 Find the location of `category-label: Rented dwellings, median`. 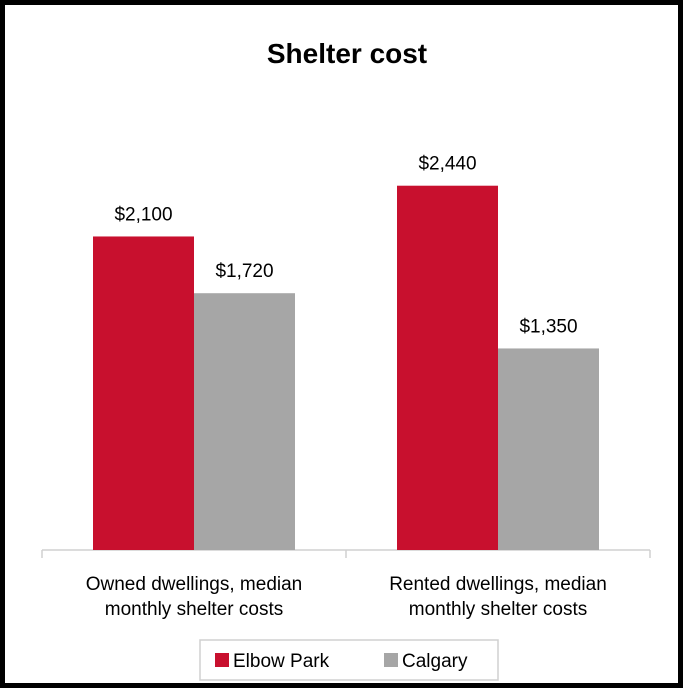

category-label: Rented dwellings, median is located at coordinates (498, 584).